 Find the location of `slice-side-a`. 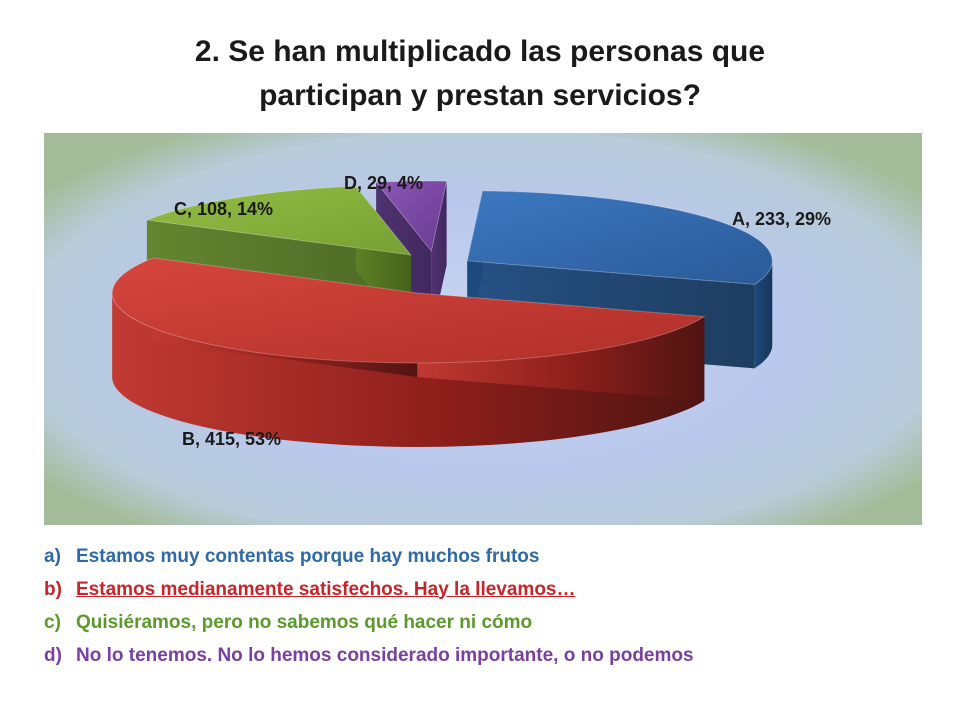

slice-side-a is located at coordinates (763, 314).